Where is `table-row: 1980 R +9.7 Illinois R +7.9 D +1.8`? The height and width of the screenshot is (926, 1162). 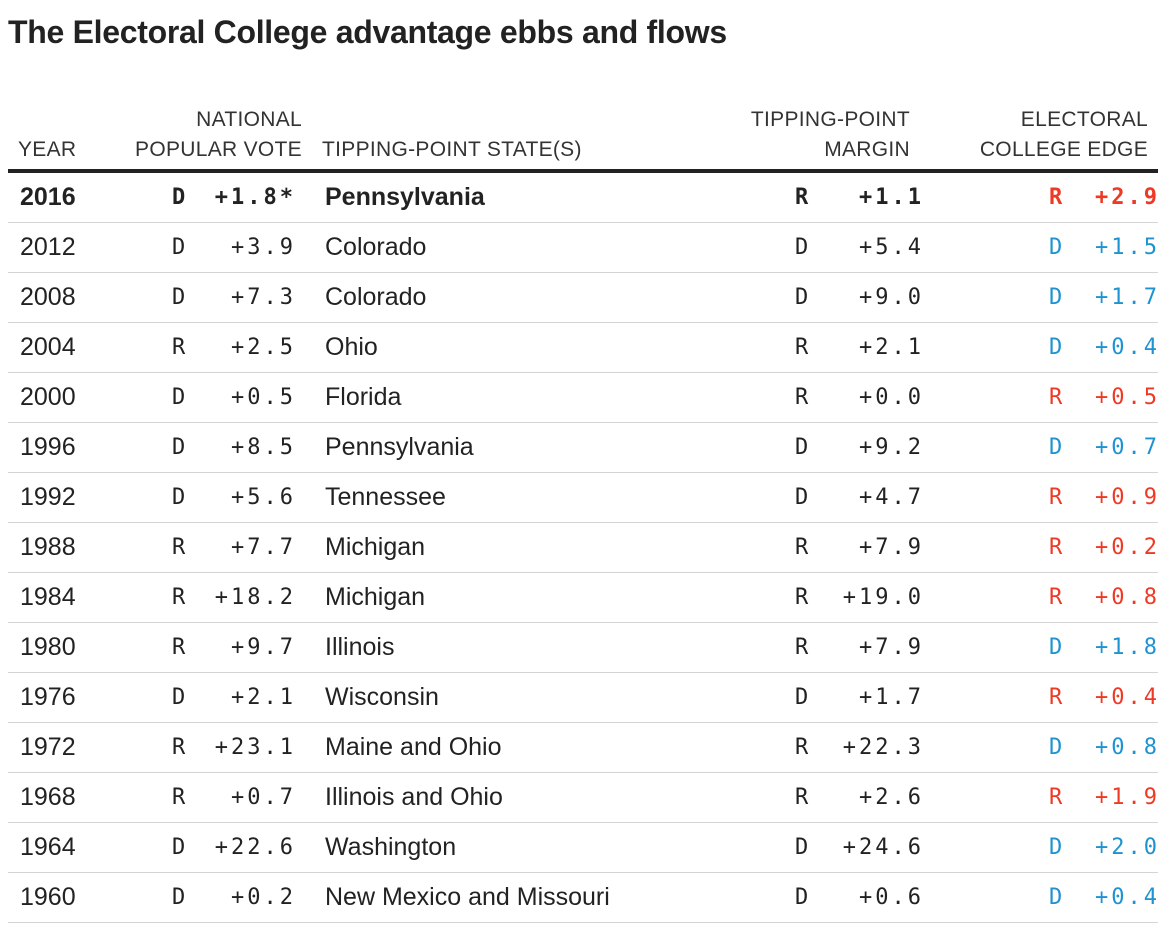
table-row: 1980 R +9.7 Illinois R +7.9 D +1.8 is located at coordinates (583, 648).